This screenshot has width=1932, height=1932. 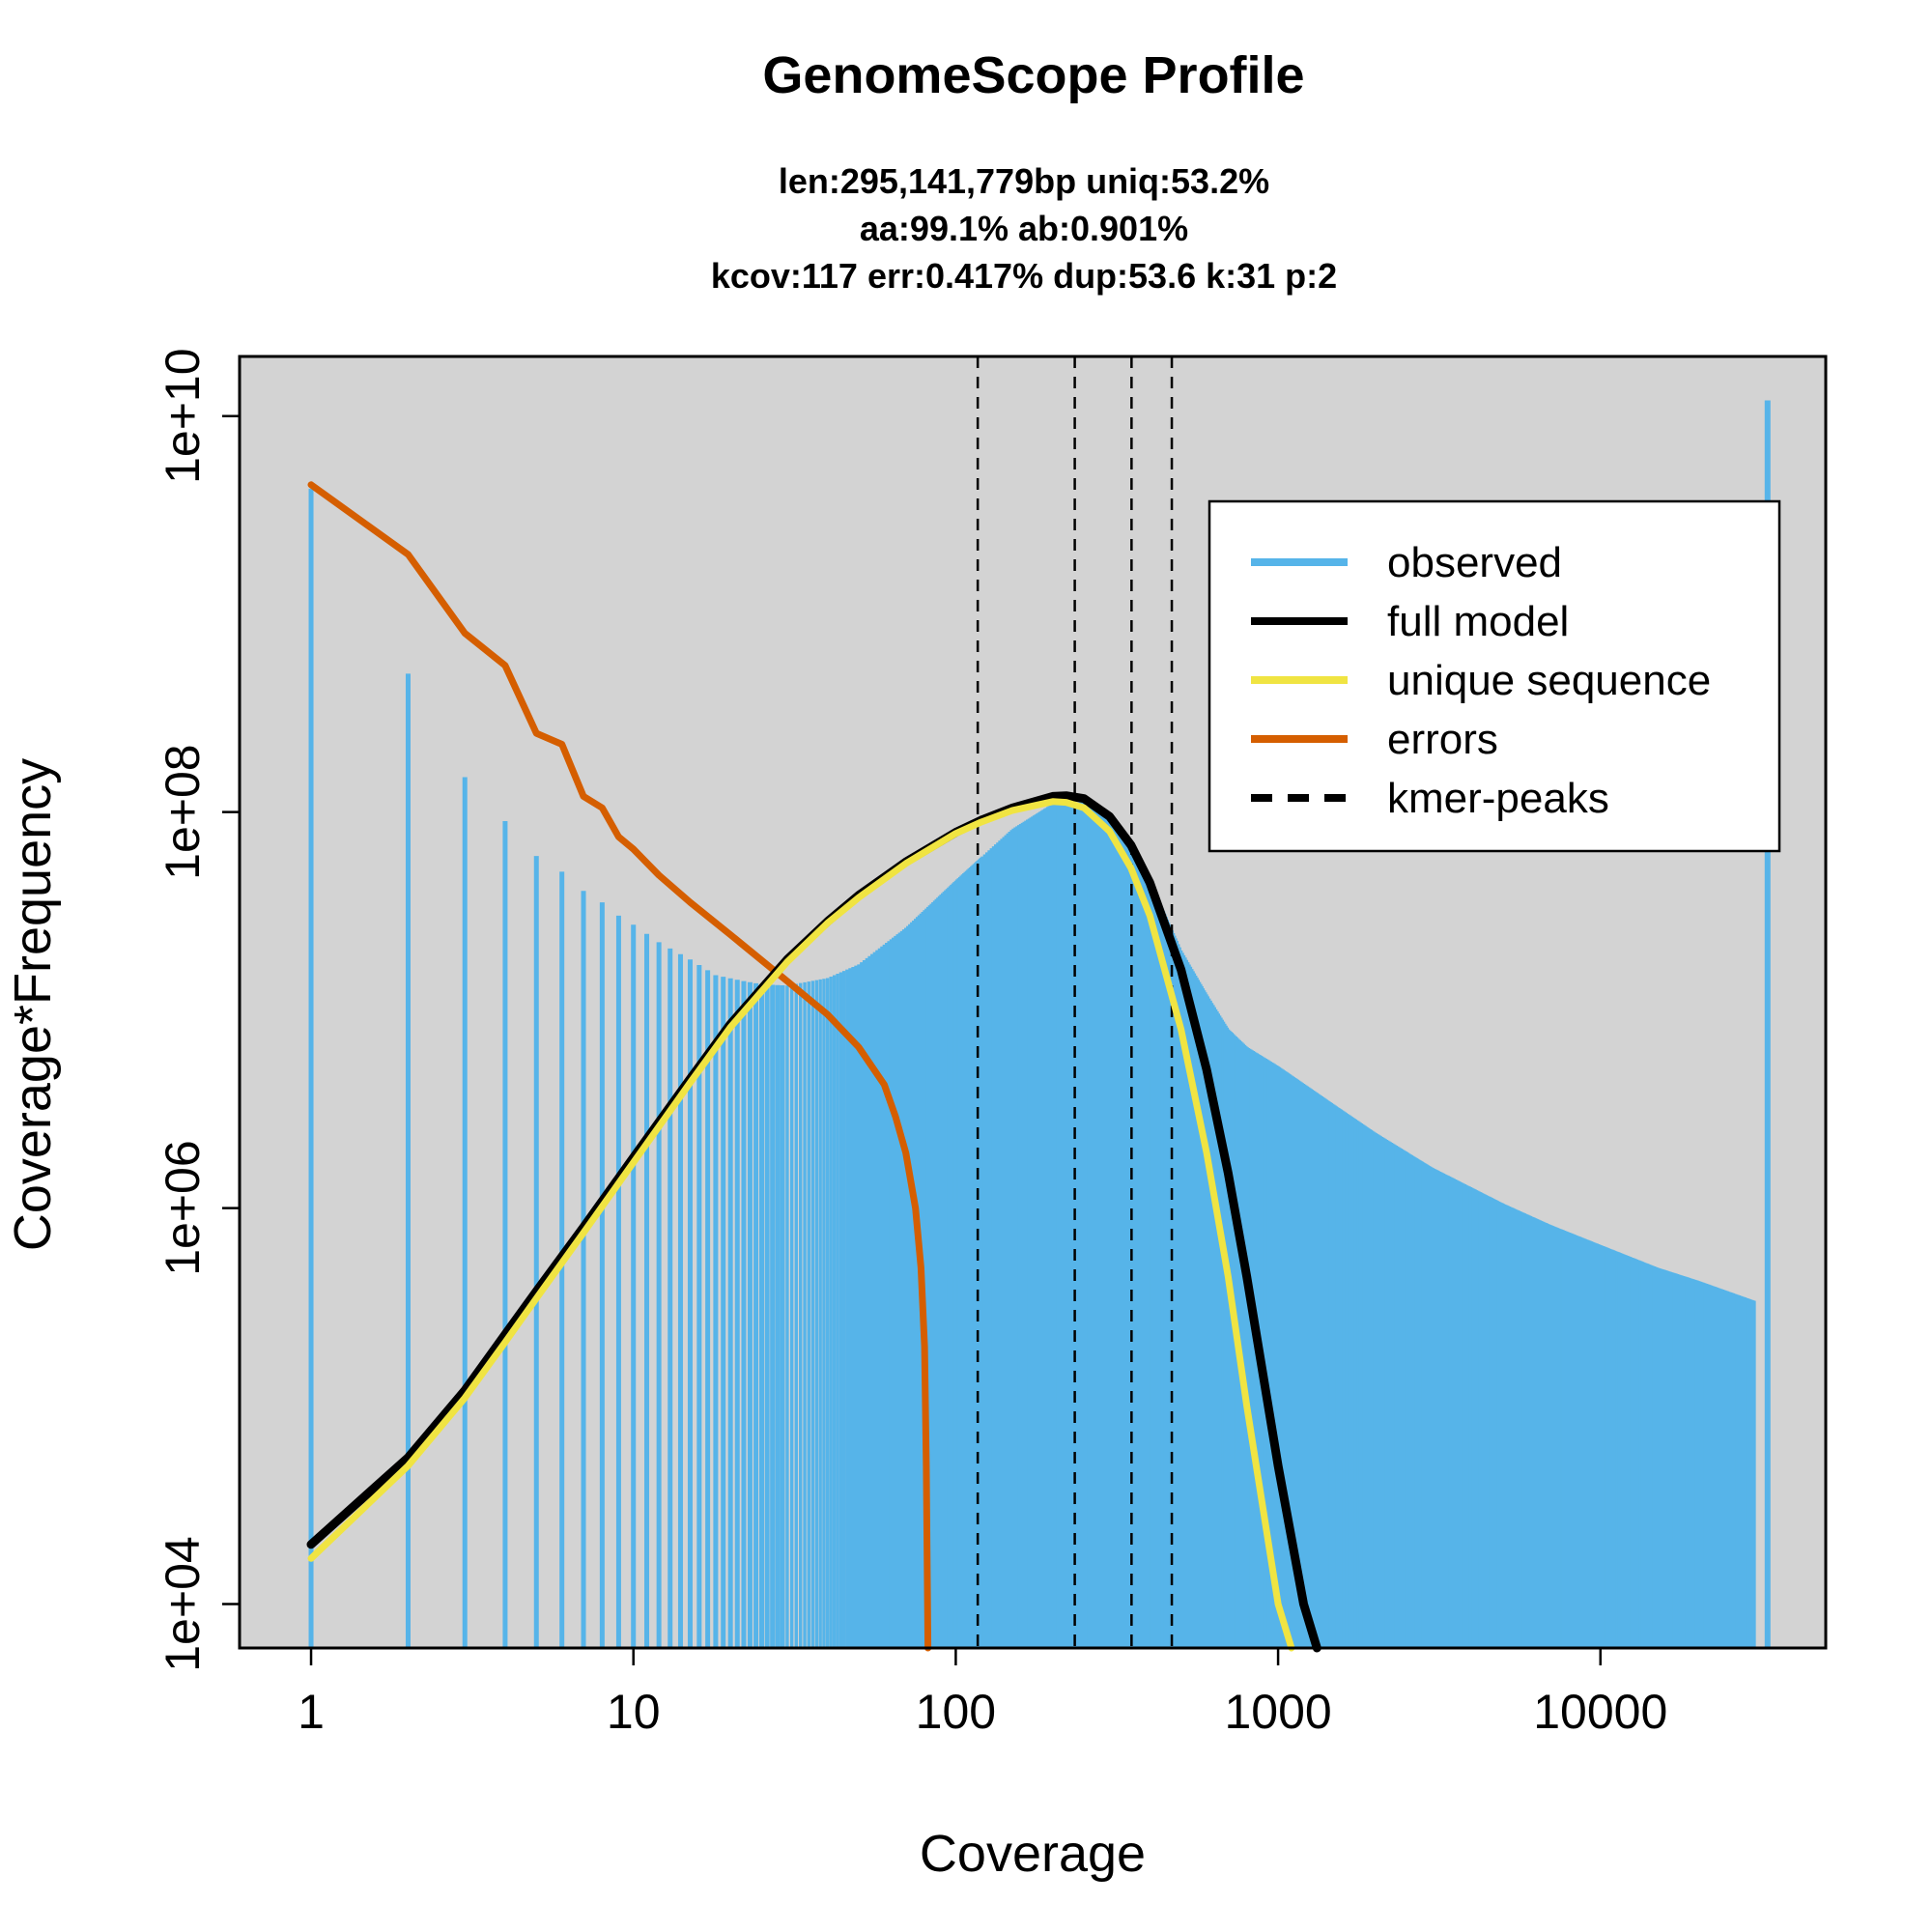 I want to click on x-tick-label: 10, so click(x=634, y=1712).